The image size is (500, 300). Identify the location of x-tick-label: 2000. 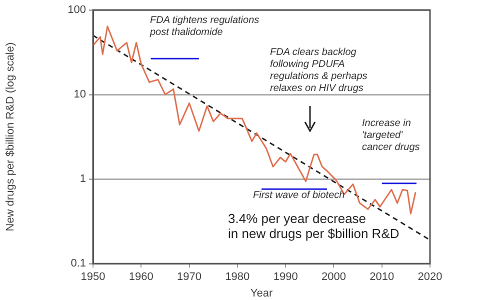
(333, 277).